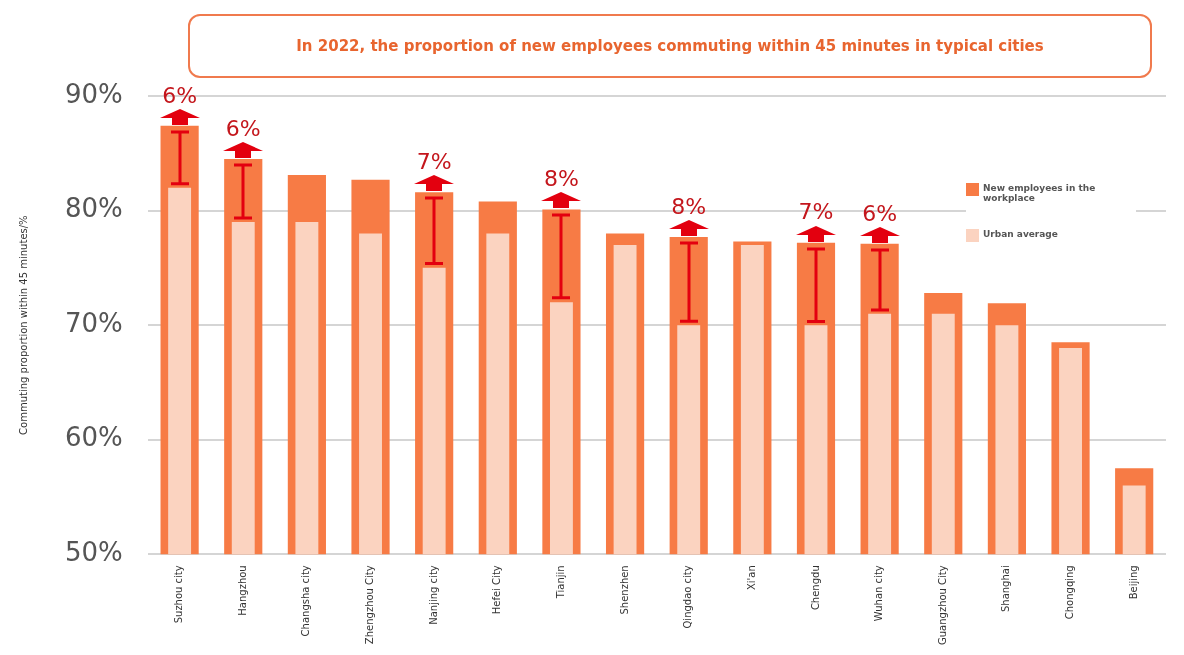  What do you see at coordinates (306, 601) in the screenshot?
I see `x-tick-label: Changsha city` at bounding box center [306, 601].